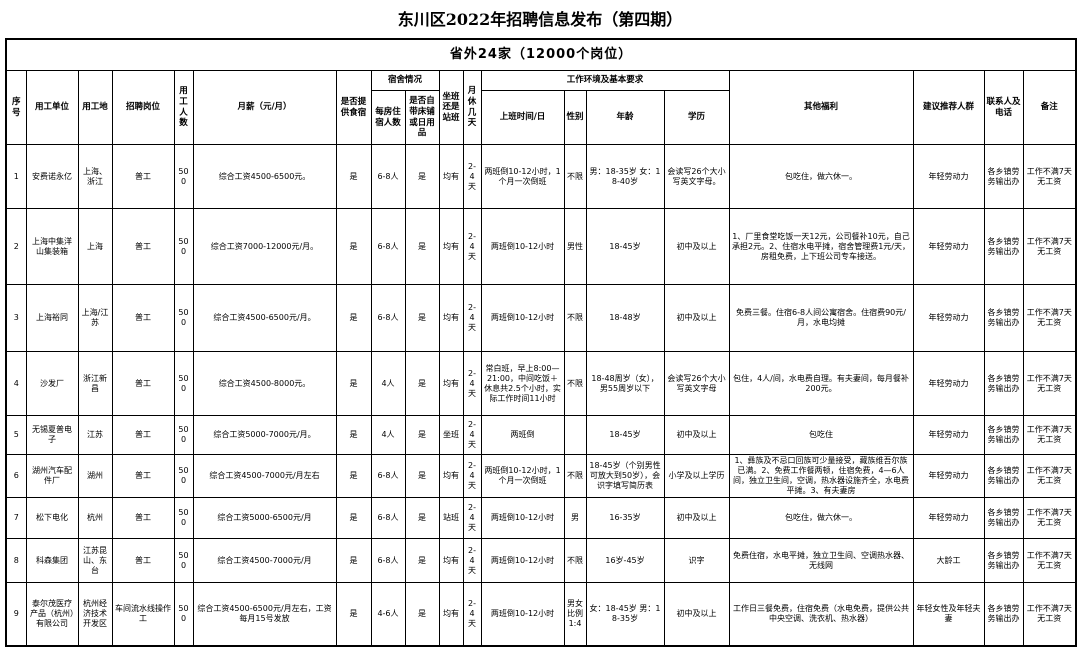  I want to click on cell-location: 江苏, so click(95, 435).